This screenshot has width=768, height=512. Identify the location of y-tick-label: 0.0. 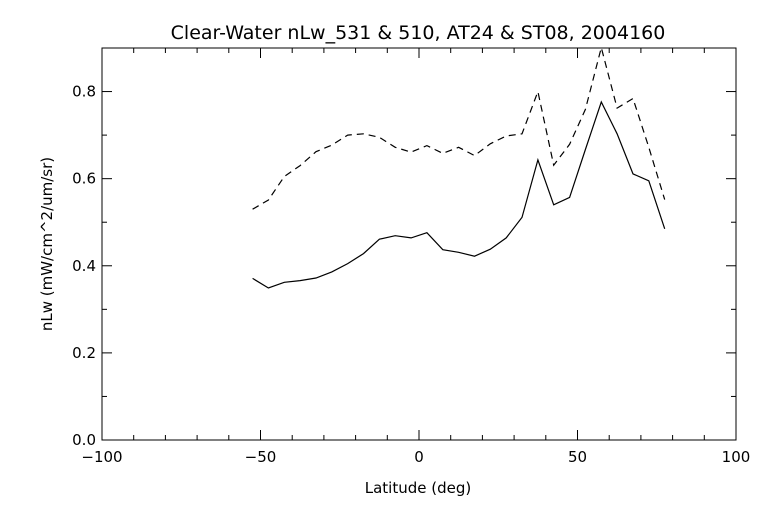
(84, 440).